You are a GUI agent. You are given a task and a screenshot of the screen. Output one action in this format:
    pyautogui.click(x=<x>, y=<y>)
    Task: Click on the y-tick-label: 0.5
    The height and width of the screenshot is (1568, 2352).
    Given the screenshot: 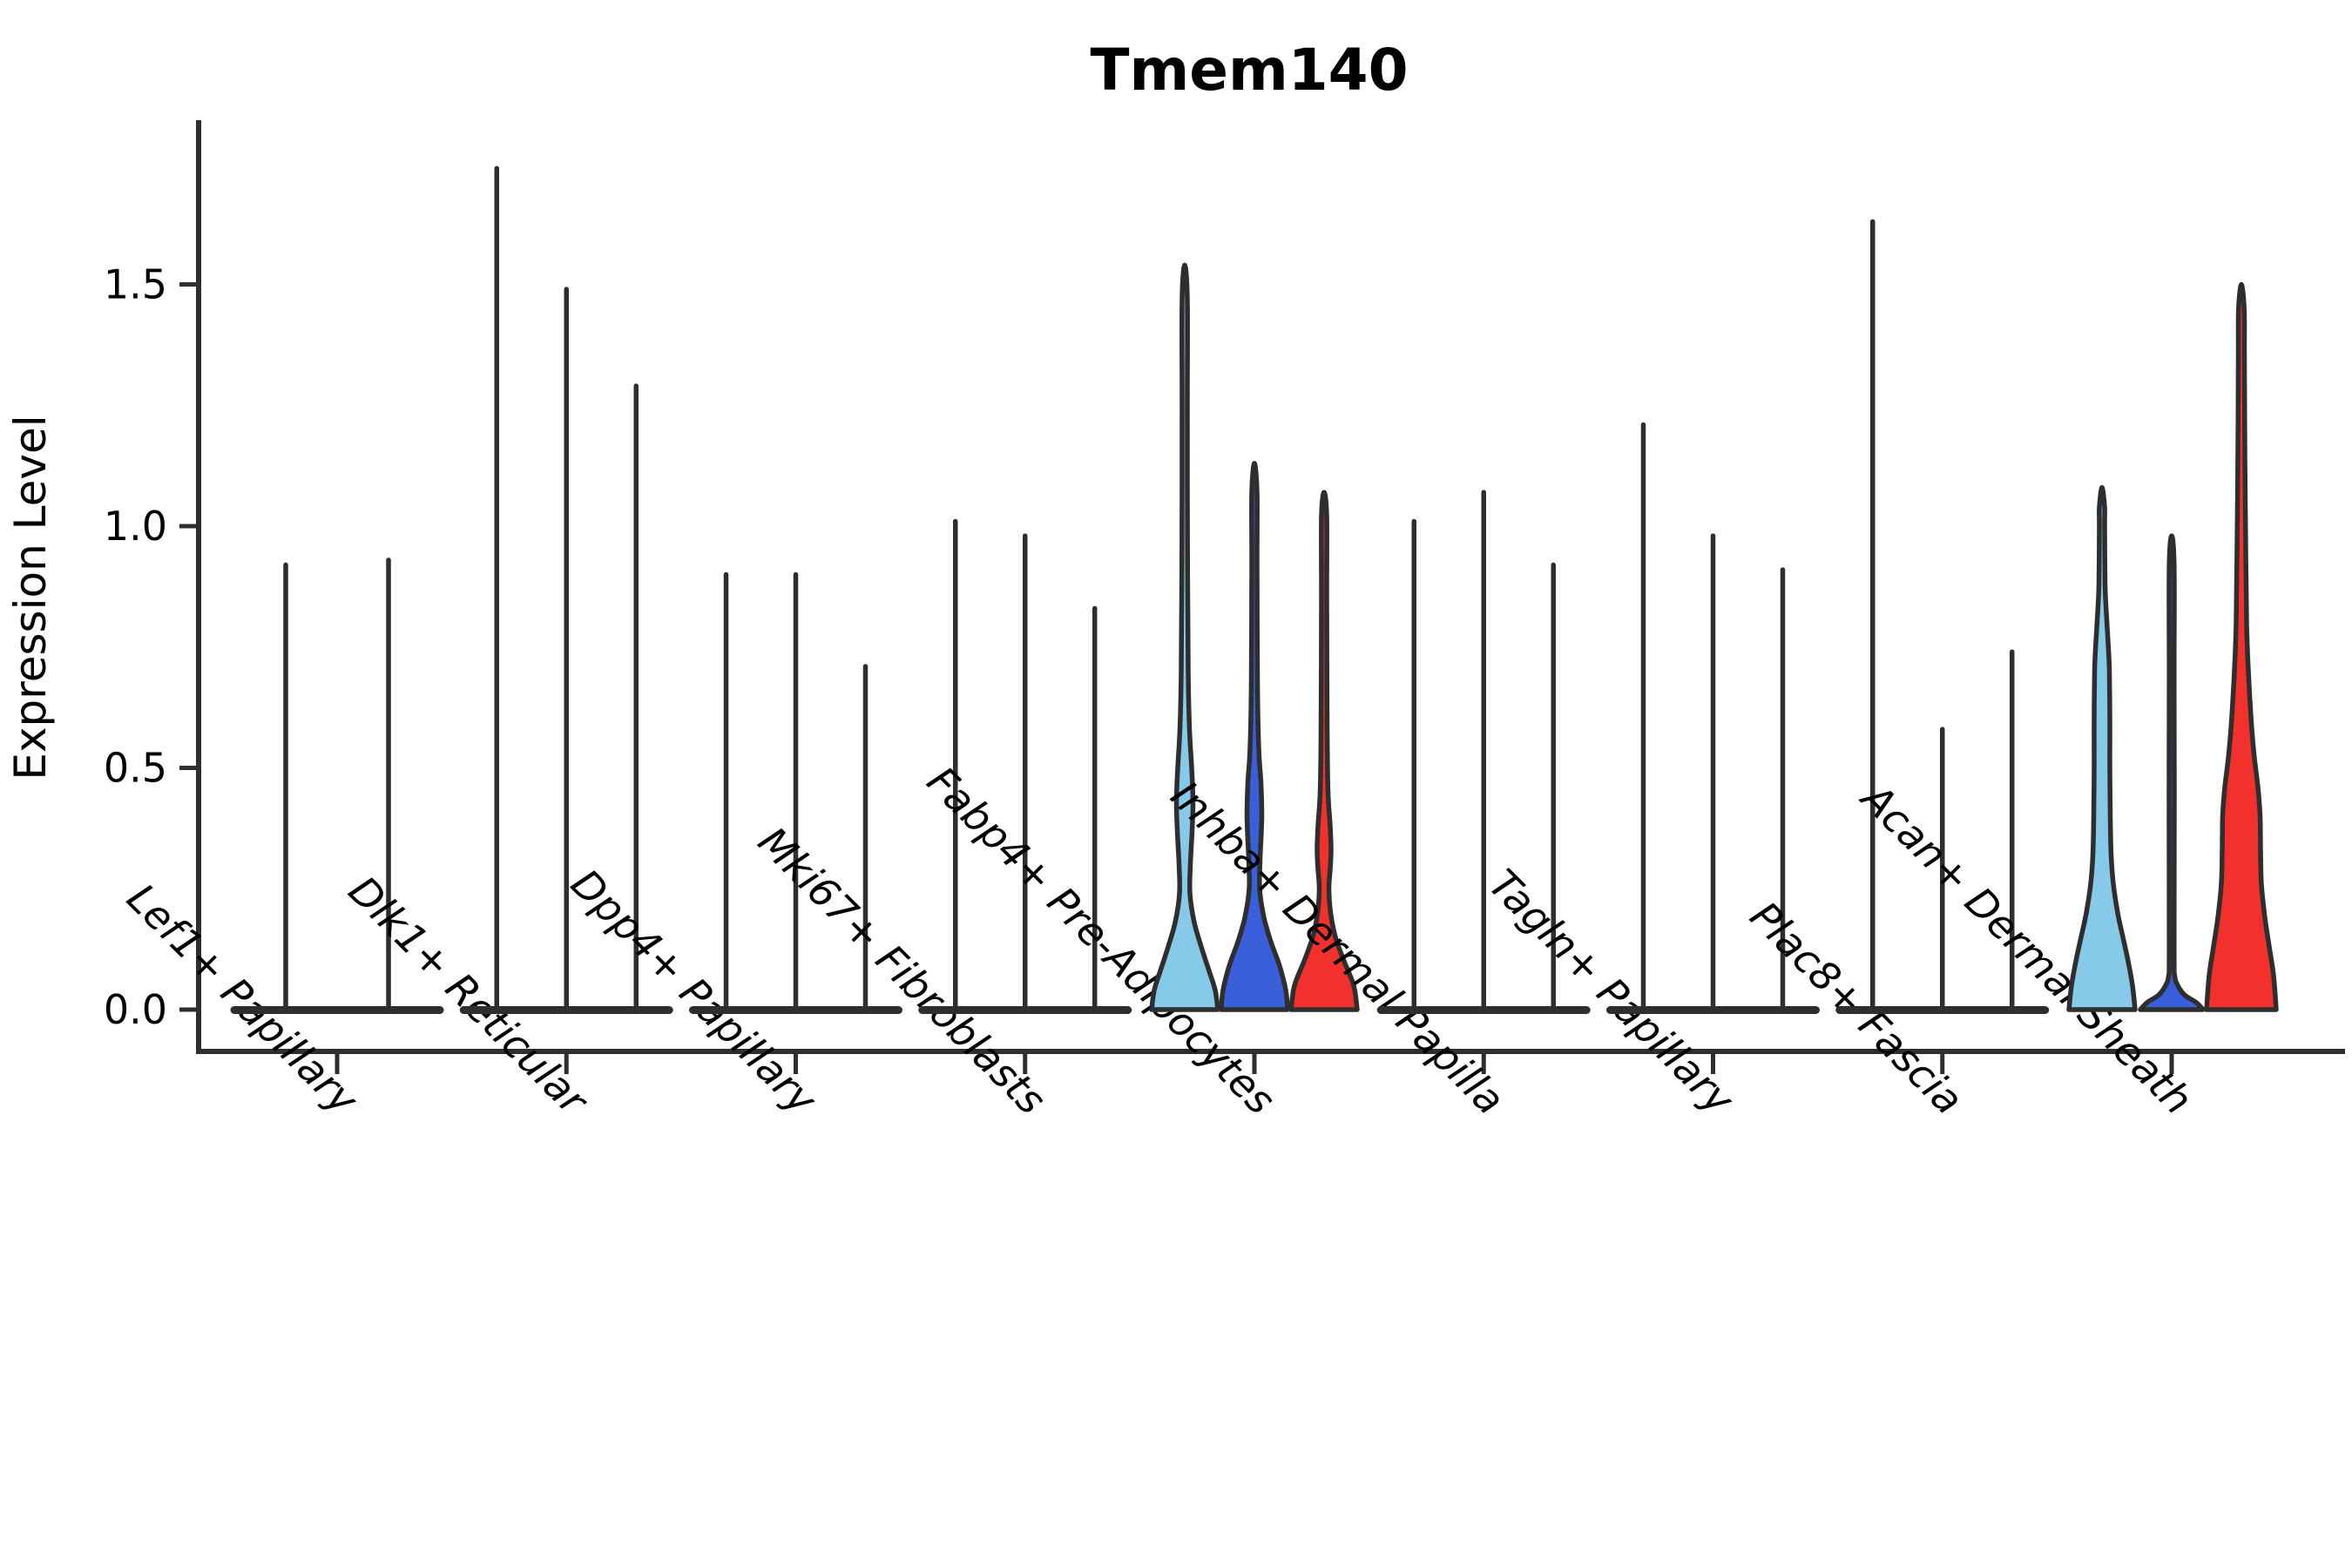 What is the action you would take?
    pyautogui.click(x=135, y=768)
    